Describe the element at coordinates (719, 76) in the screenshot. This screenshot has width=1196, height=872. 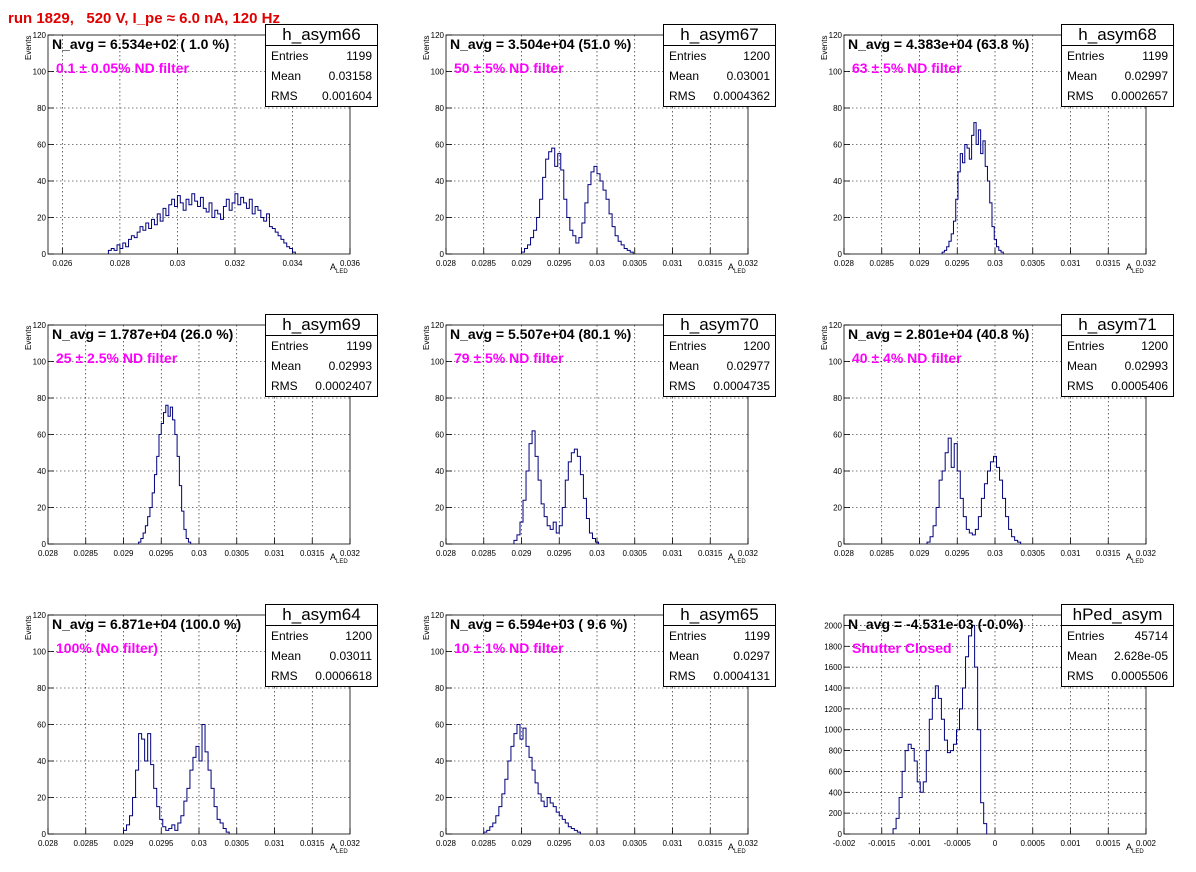
I see `stats-mean-row: Mean 0.03001` at that location.